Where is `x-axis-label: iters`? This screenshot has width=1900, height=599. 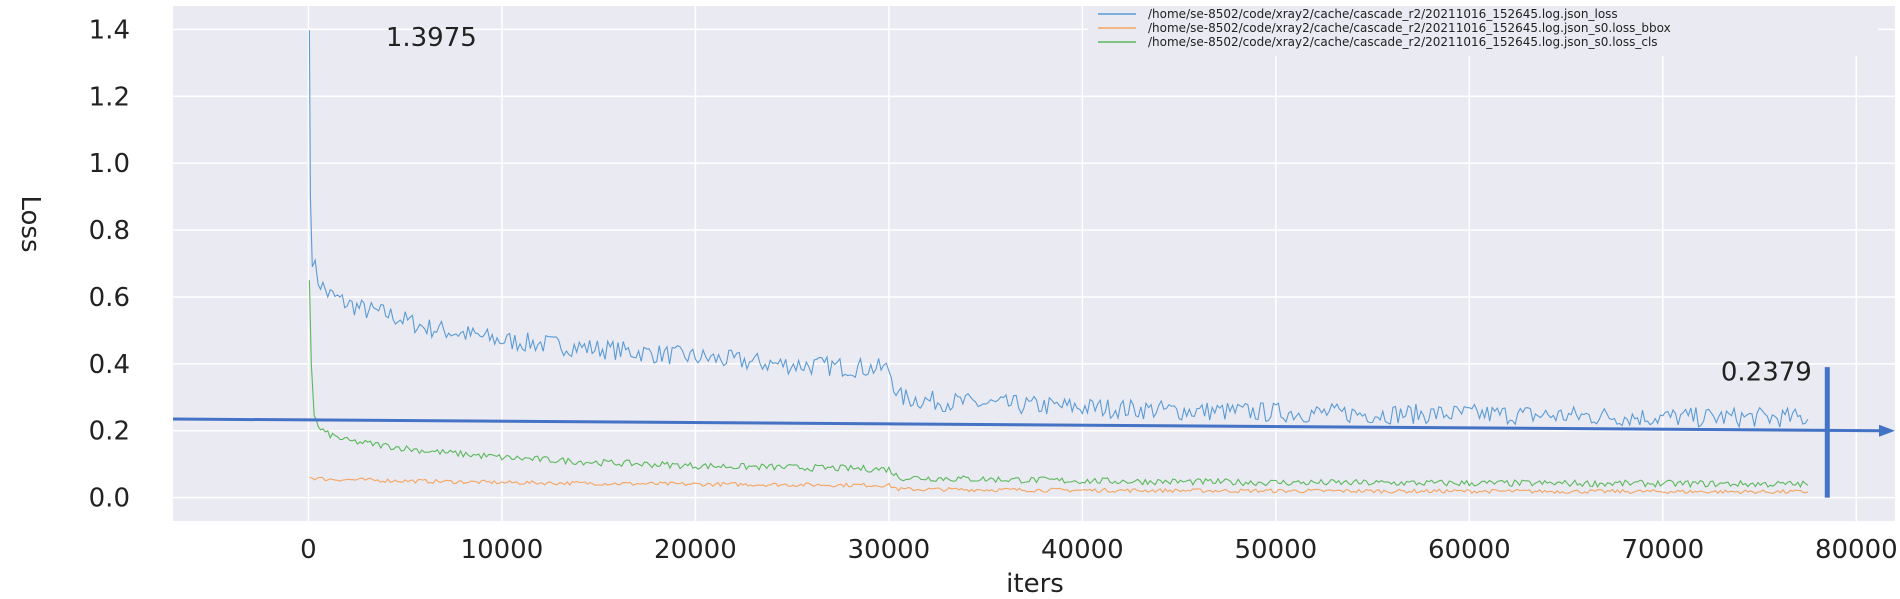 x-axis-label: iters is located at coordinates (1035, 584).